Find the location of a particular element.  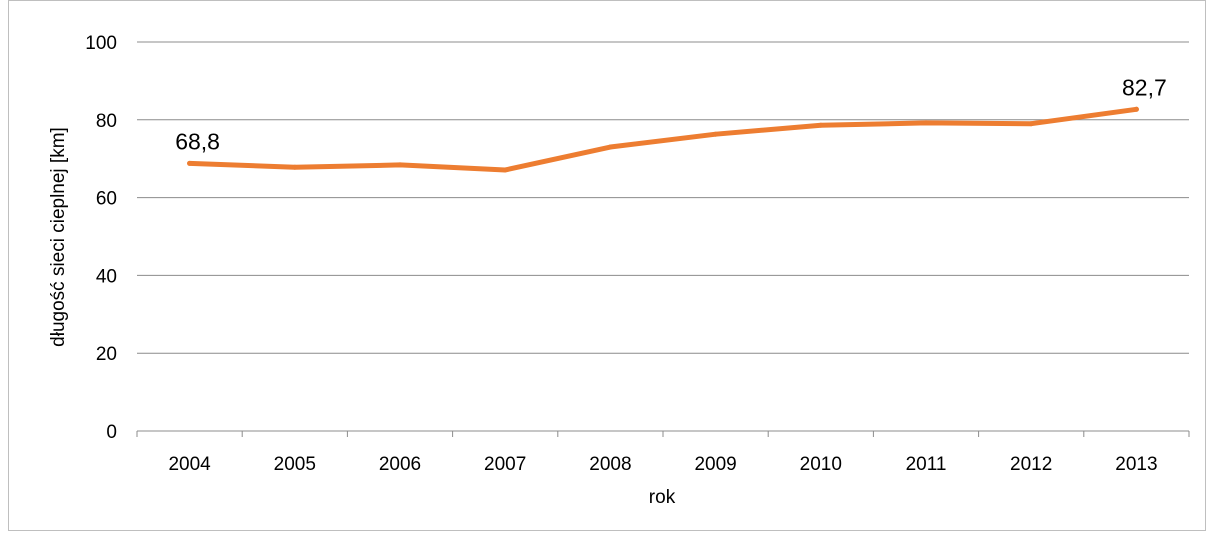

y-tick-label: 0 is located at coordinates (111, 432).